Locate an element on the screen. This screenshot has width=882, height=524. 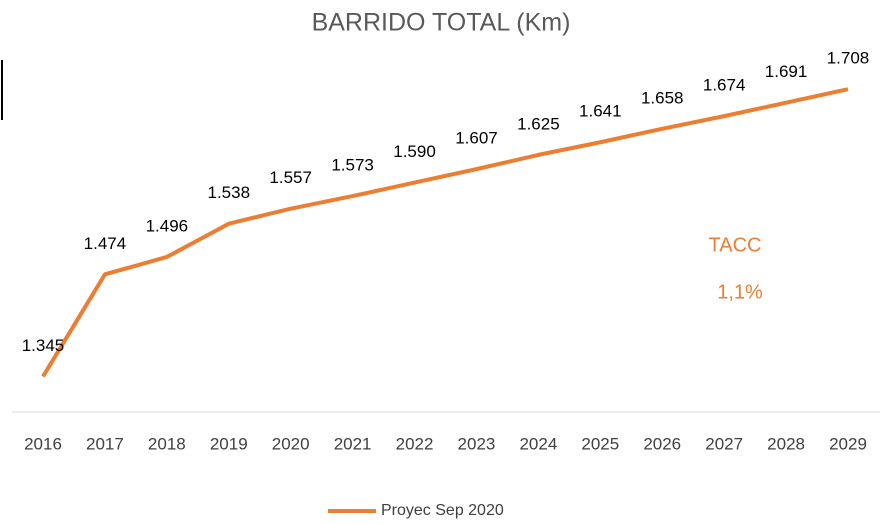
data-label: 1.708 is located at coordinates (848, 58).